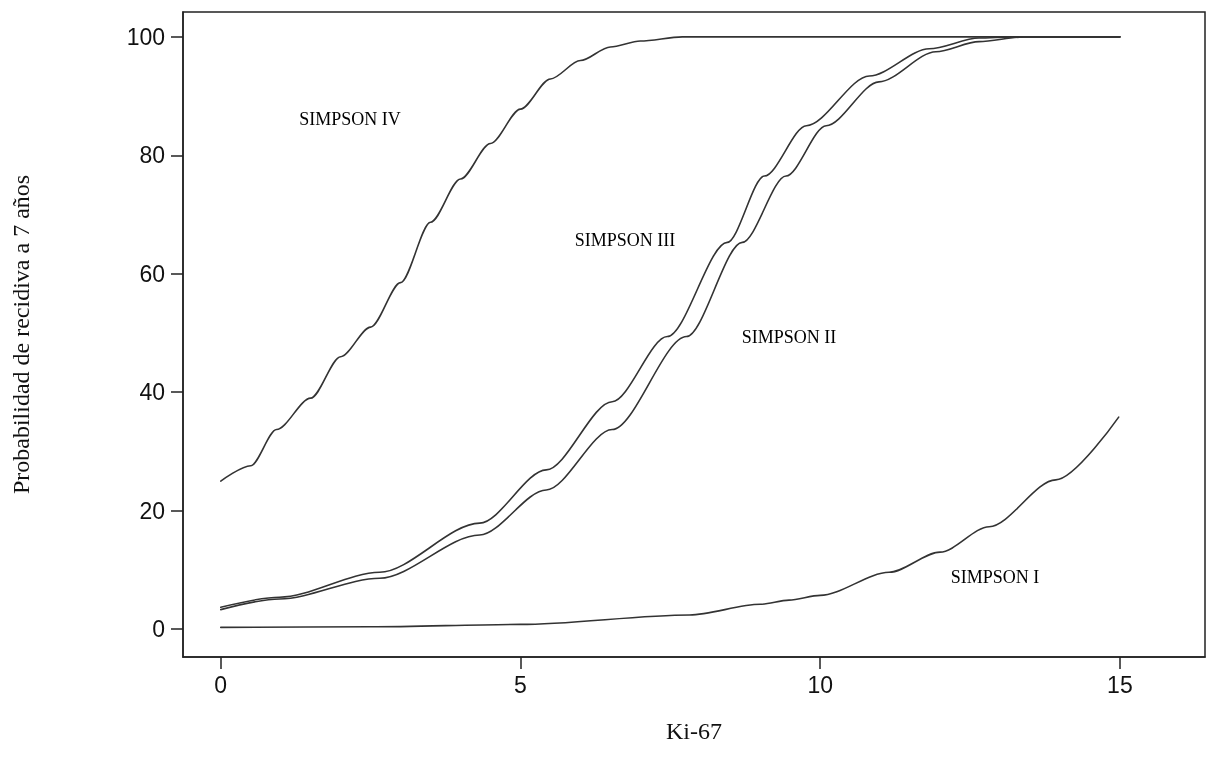 The image size is (1208, 767). I want to click on y-tick-label: 20, so click(152, 510).